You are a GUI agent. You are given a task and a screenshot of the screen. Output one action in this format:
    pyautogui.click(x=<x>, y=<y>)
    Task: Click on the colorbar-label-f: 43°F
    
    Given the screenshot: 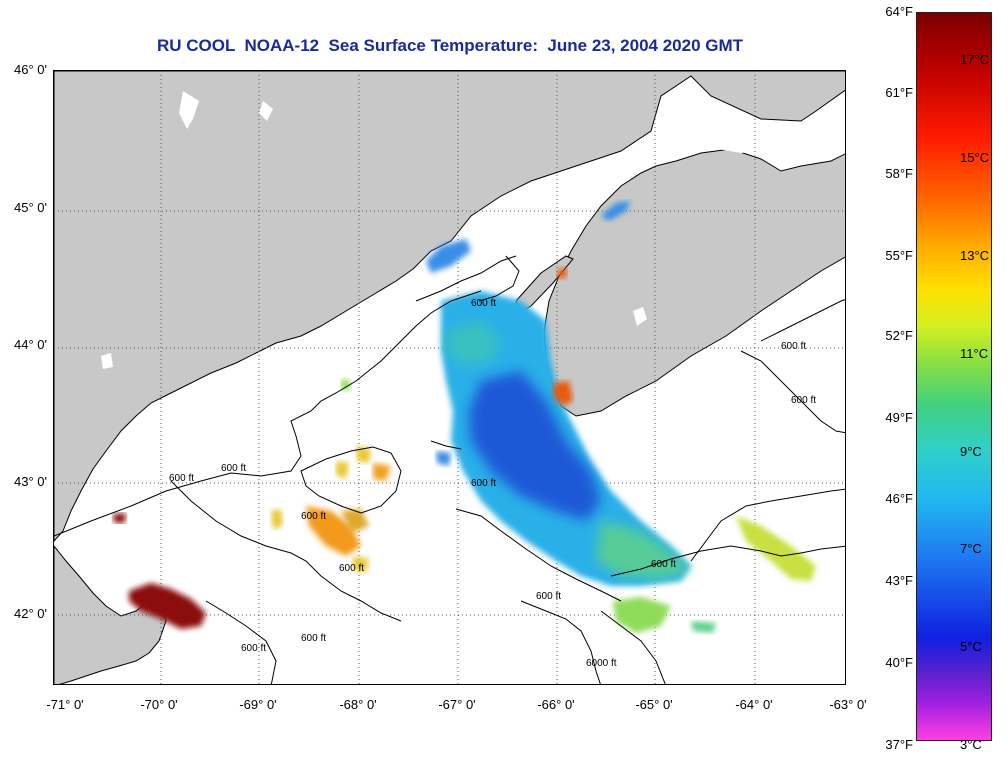 What is the action you would take?
    pyautogui.click(x=899, y=580)
    